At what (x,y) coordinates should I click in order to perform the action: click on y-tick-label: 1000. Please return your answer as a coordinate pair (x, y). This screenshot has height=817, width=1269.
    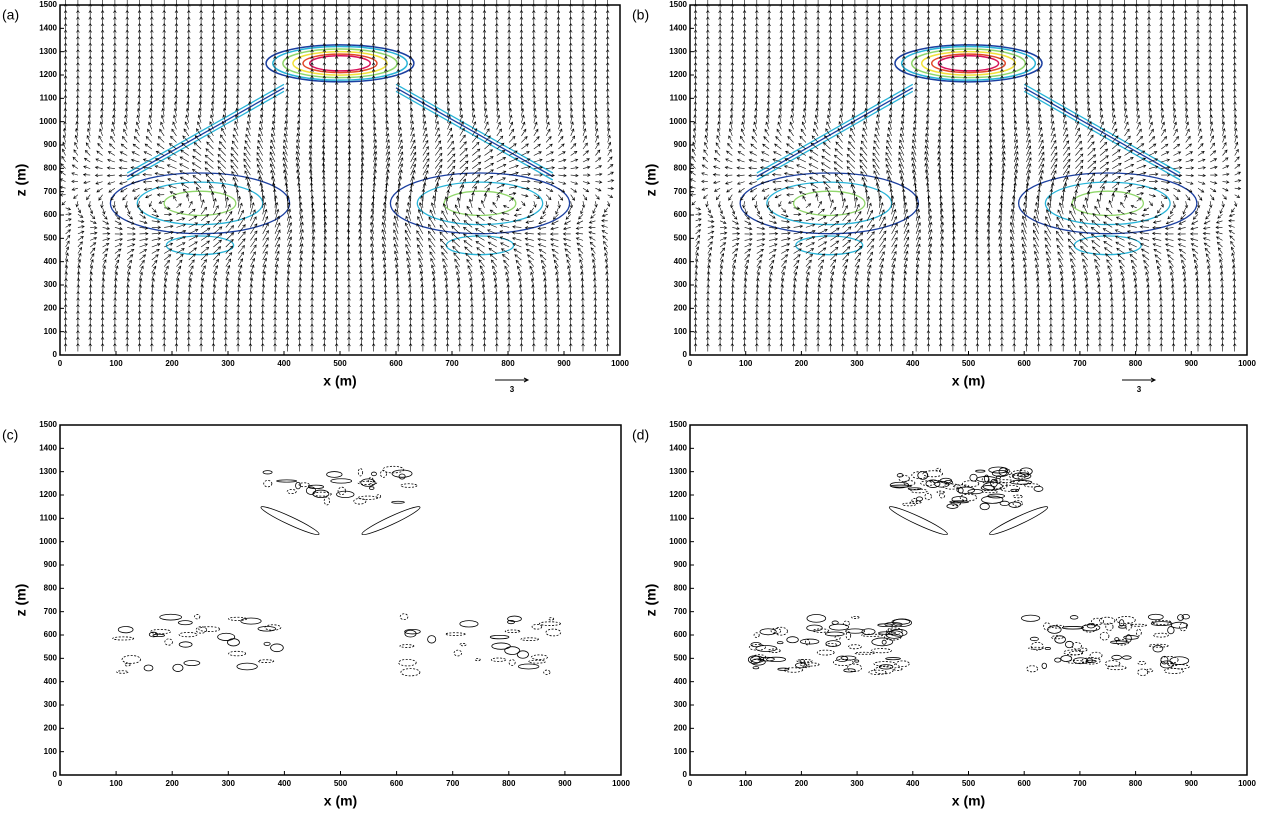
    Looking at the image, I should click on (48, 121).